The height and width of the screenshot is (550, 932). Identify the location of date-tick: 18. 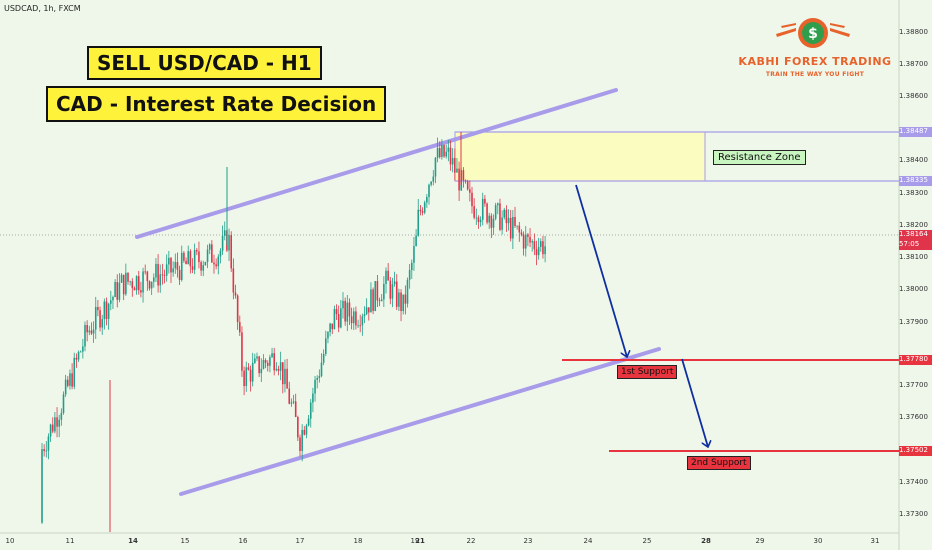
(358, 541).